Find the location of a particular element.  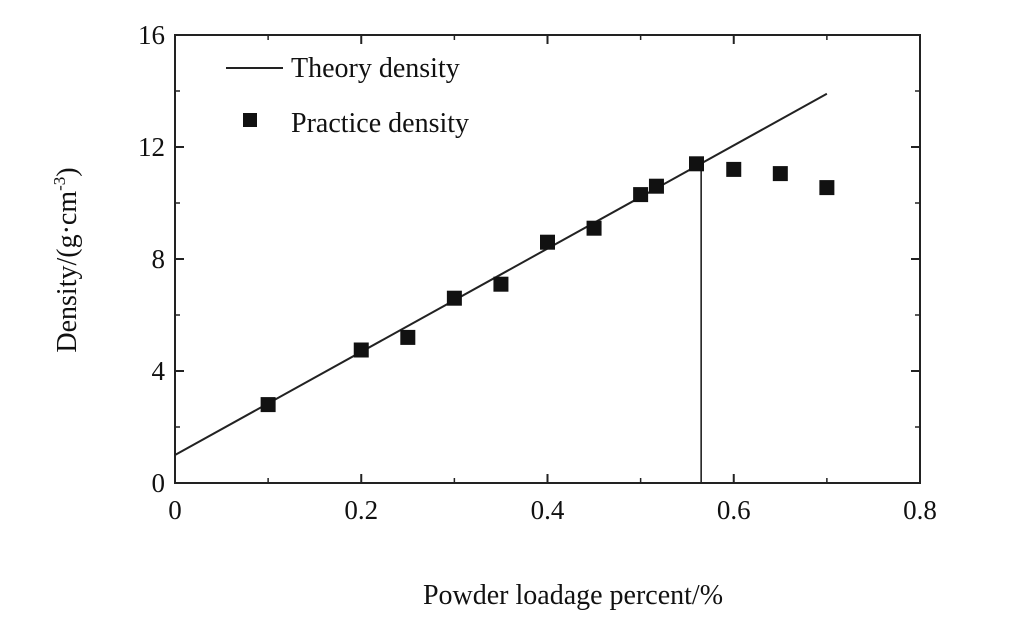

legend-label-theory: Theory density is located at coordinates (375, 68).